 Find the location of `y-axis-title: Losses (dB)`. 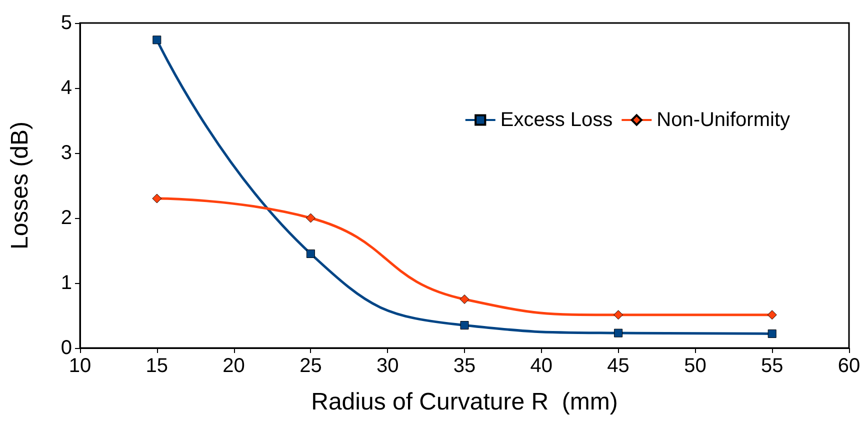

y-axis-title: Losses (dB) is located at coordinates (20, 185).